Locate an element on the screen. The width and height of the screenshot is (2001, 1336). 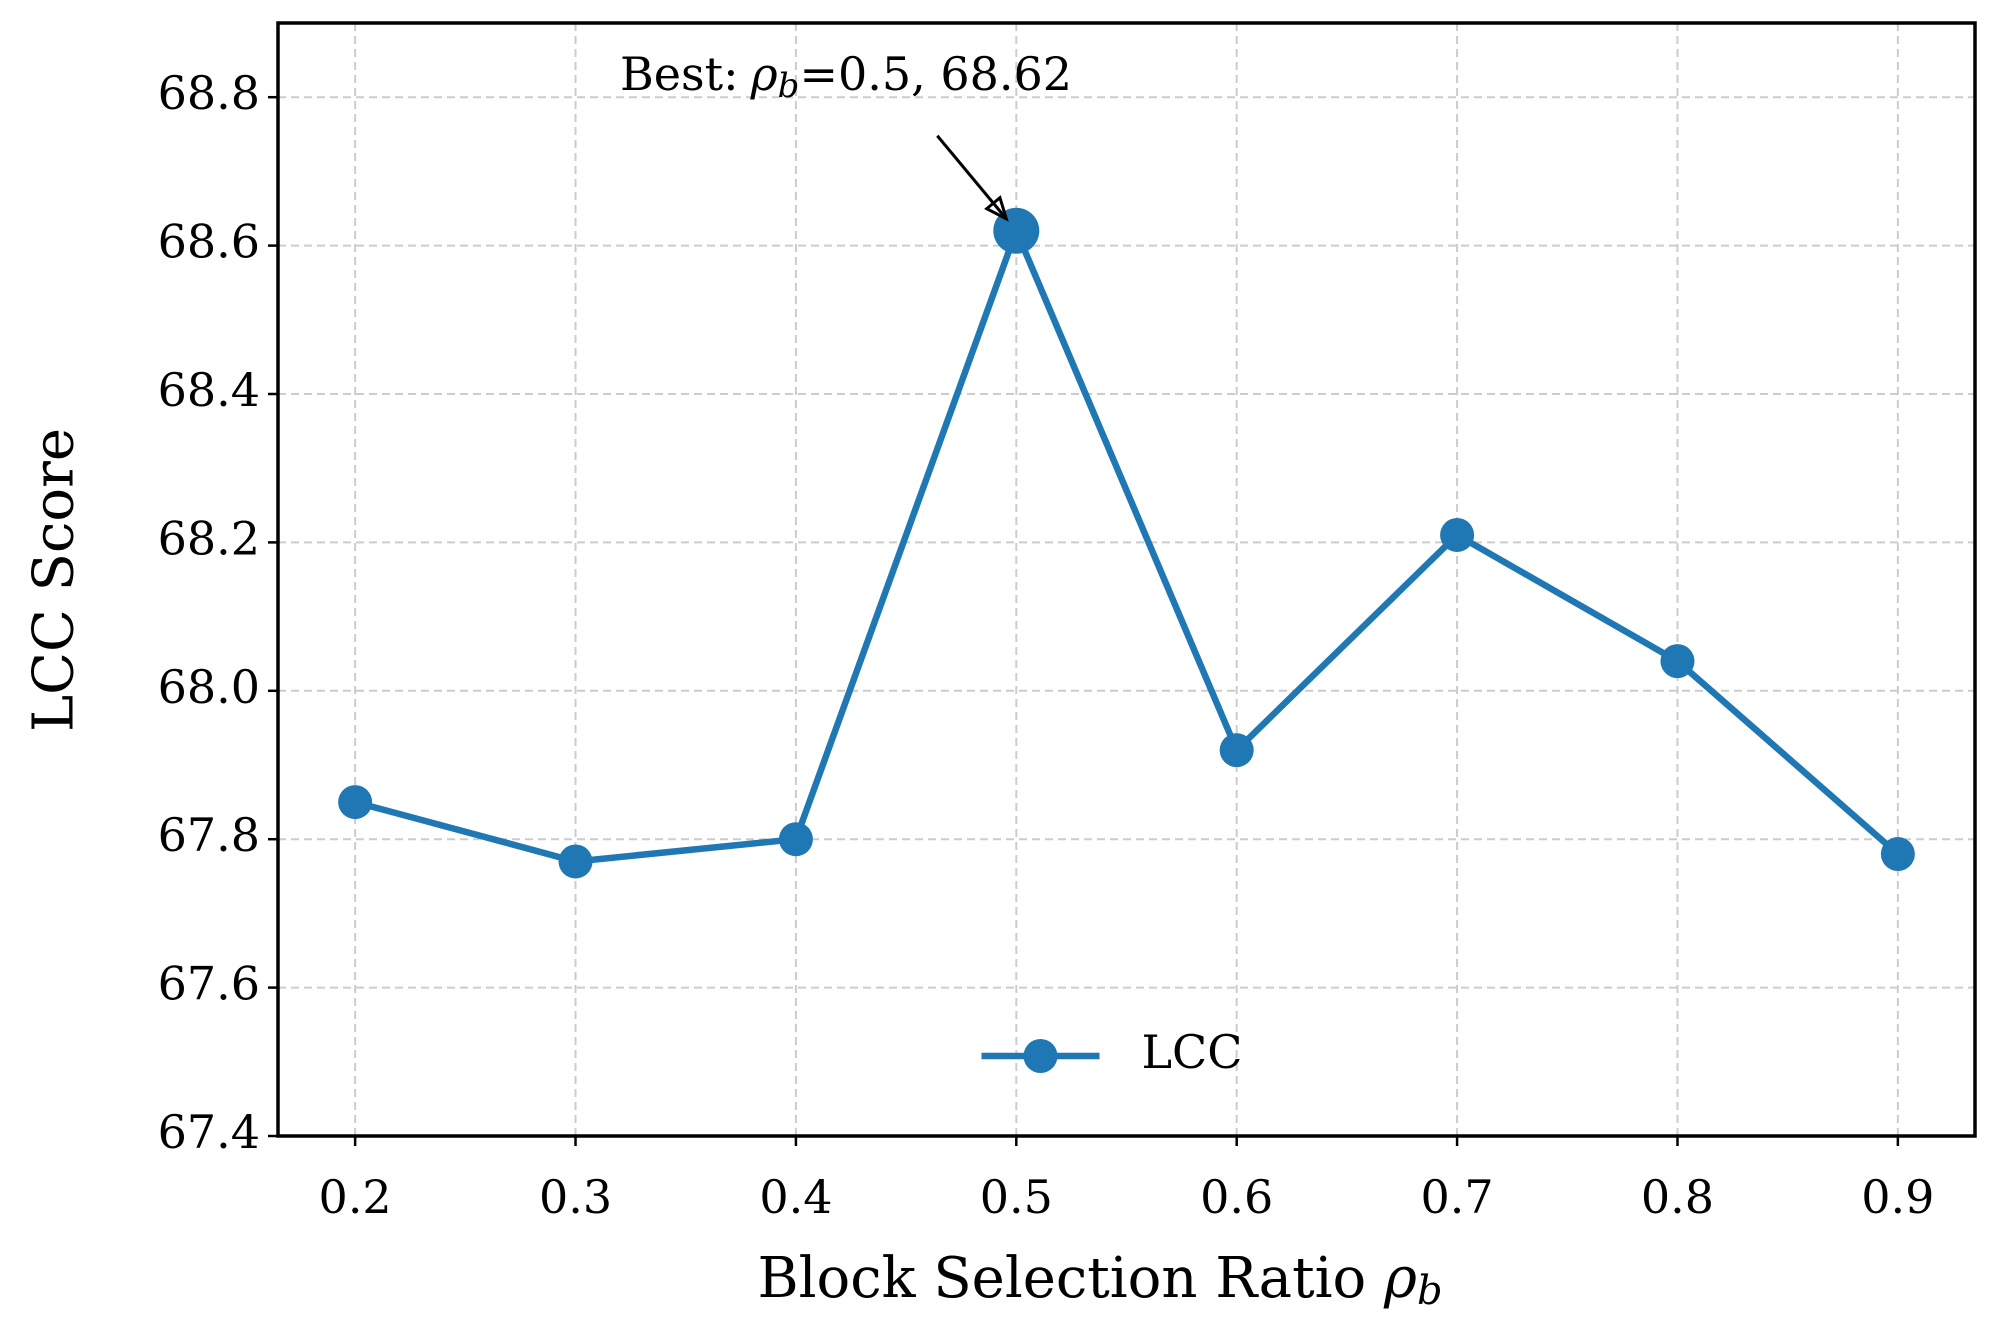
annotation-arrowhead is located at coordinates (996, 208).